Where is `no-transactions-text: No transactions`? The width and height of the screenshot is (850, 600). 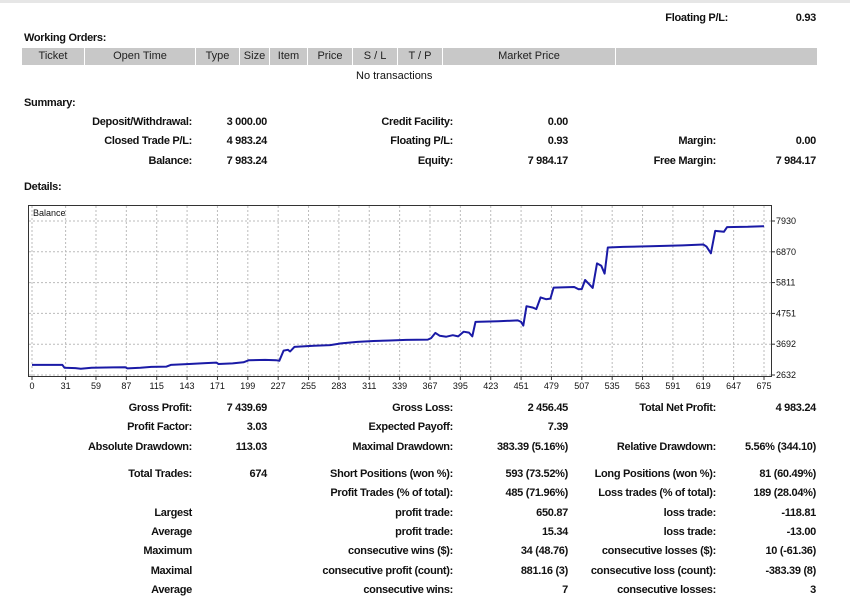 no-transactions-text: No transactions is located at coordinates (394, 76).